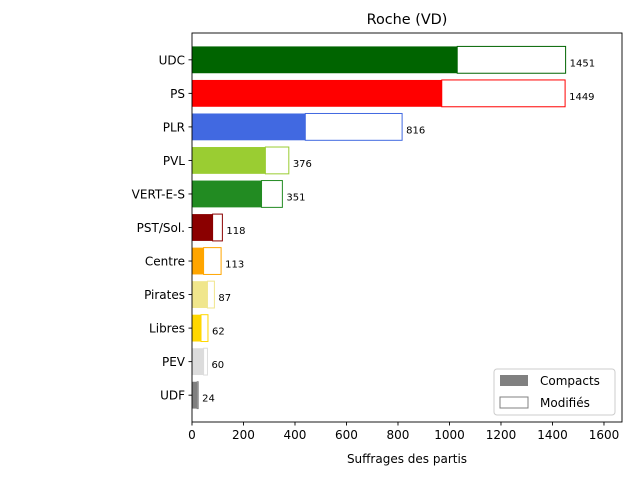 This screenshot has height=480, width=640. What do you see at coordinates (198, 261) in the screenshot?
I see `bar-compacts-centre` at bounding box center [198, 261].